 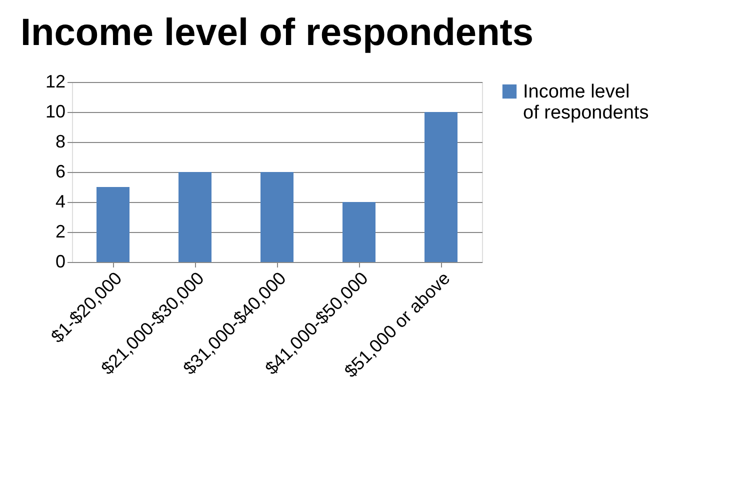 What do you see at coordinates (60, 142) in the screenshot?
I see `y-tick-label: 8` at bounding box center [60, 142].